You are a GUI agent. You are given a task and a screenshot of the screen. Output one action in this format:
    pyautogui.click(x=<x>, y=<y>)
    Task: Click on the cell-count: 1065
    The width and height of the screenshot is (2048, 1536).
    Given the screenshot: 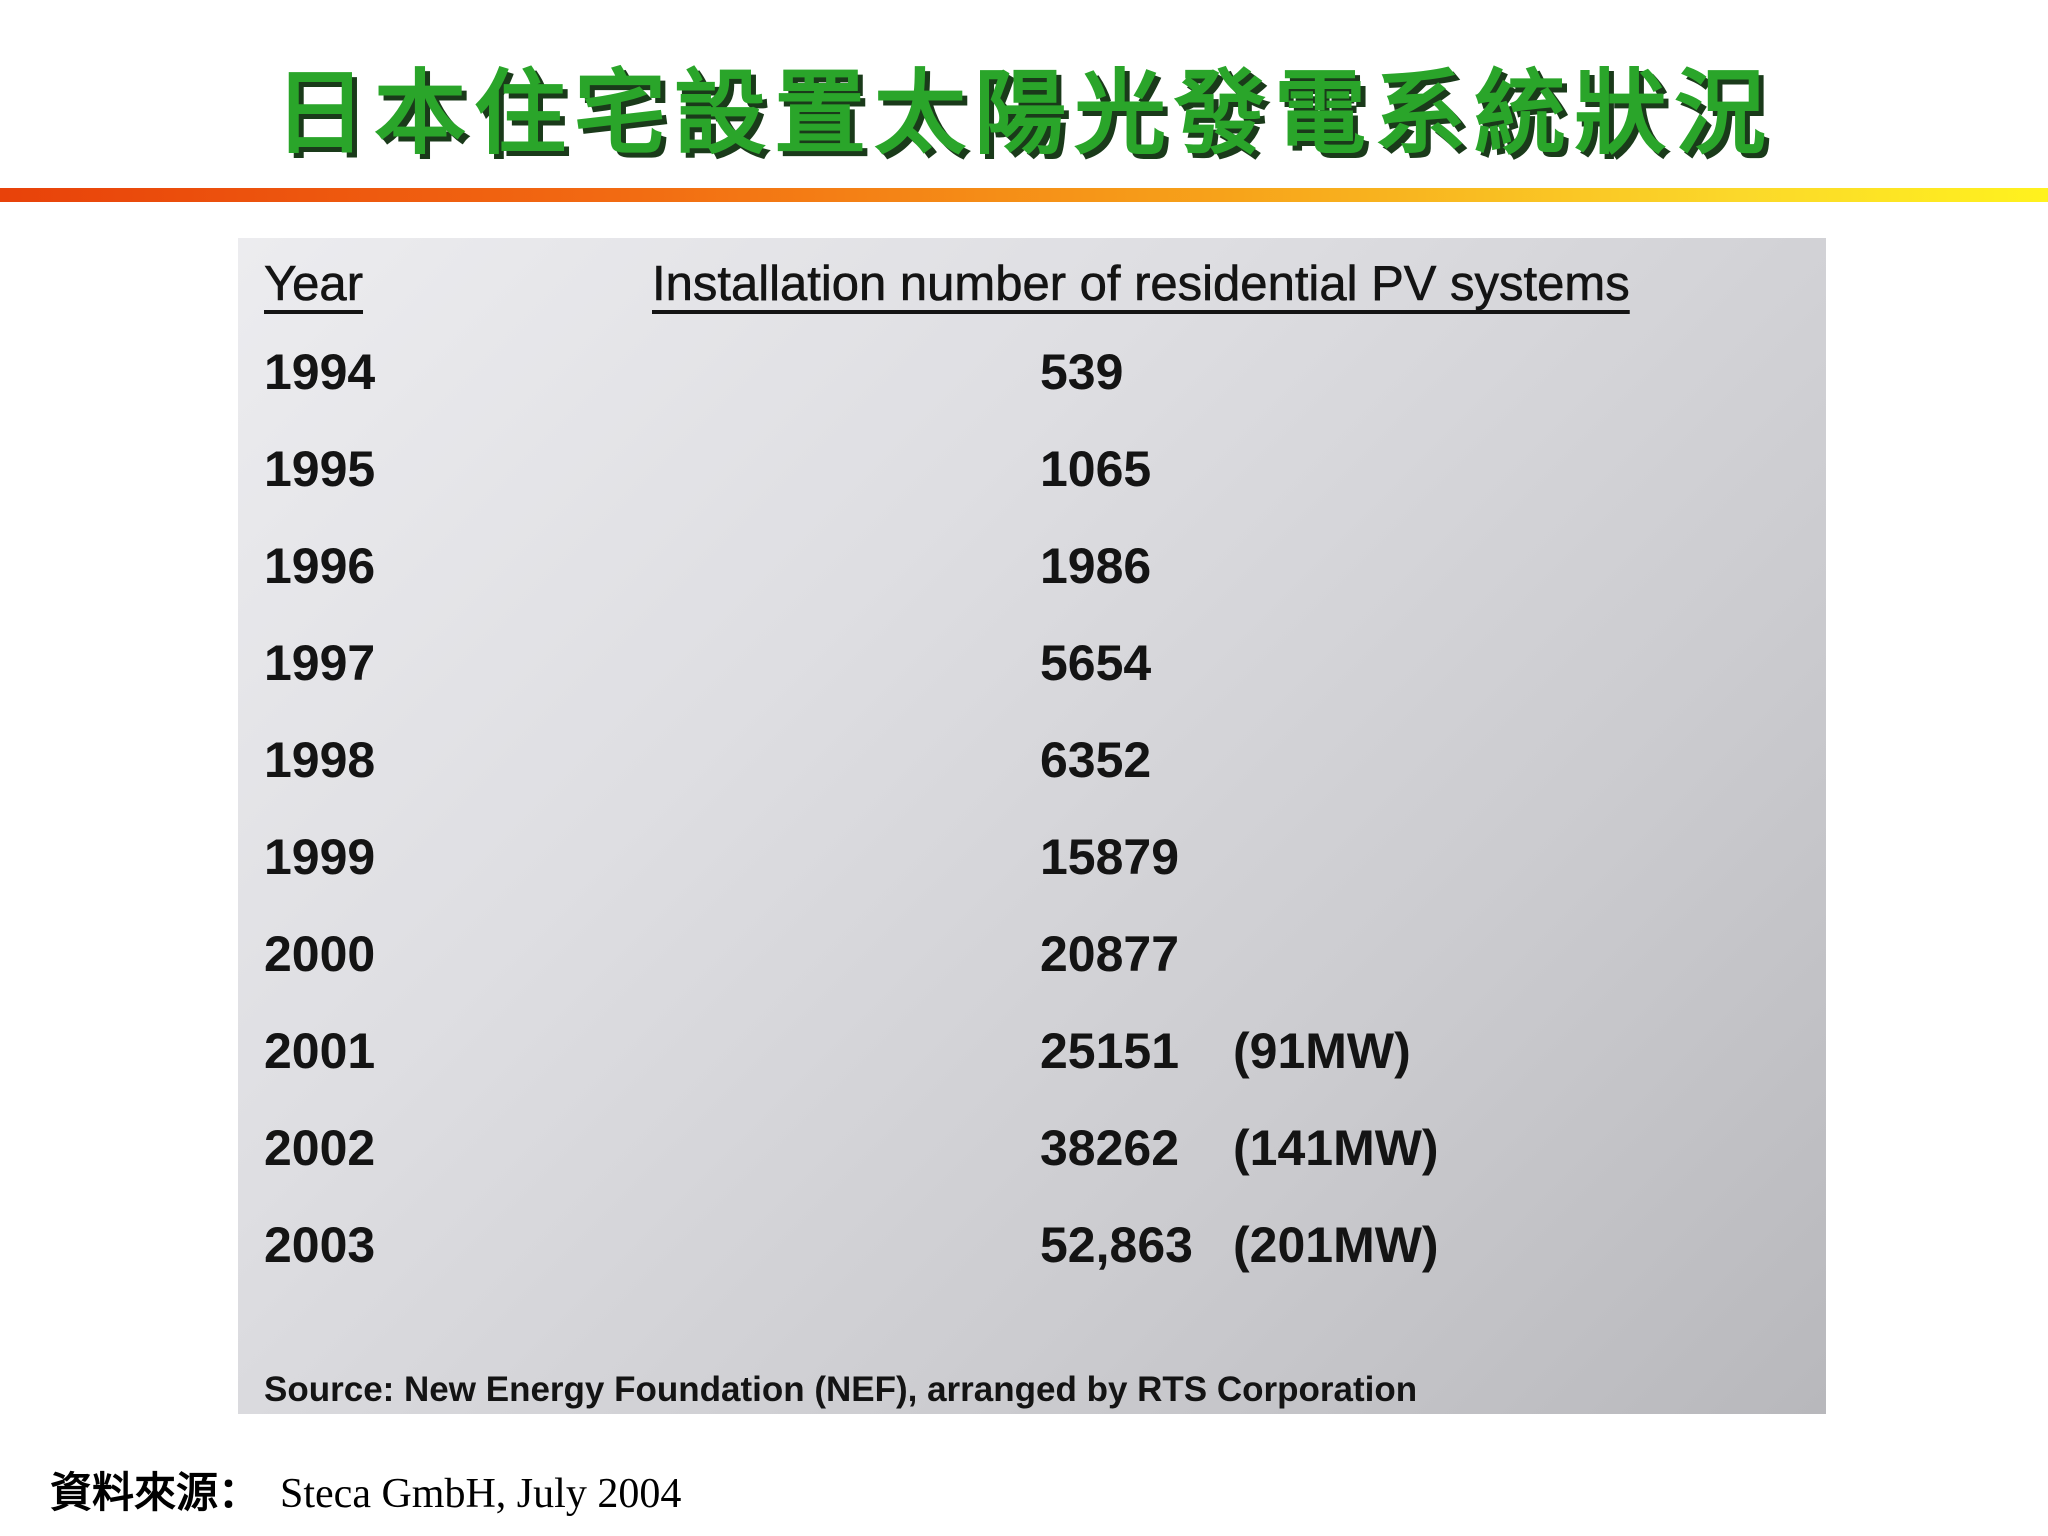 What is the action you would take?
    pyautogui.click(x=1096, y=469)
    